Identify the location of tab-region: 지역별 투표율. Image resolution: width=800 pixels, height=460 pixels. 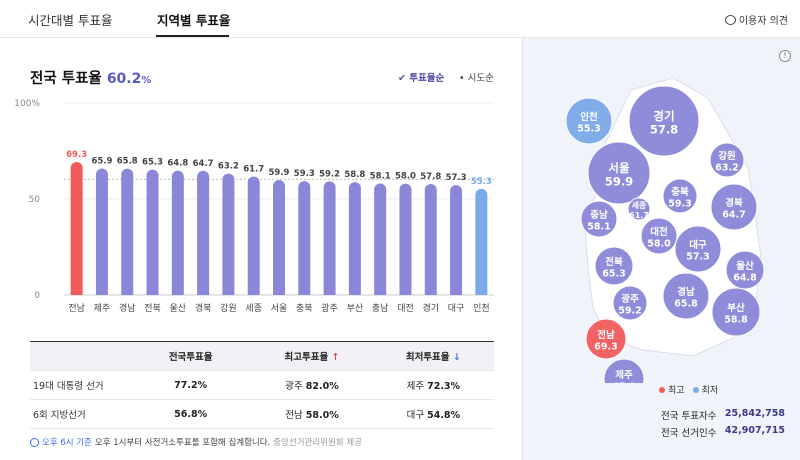
(194, 20).